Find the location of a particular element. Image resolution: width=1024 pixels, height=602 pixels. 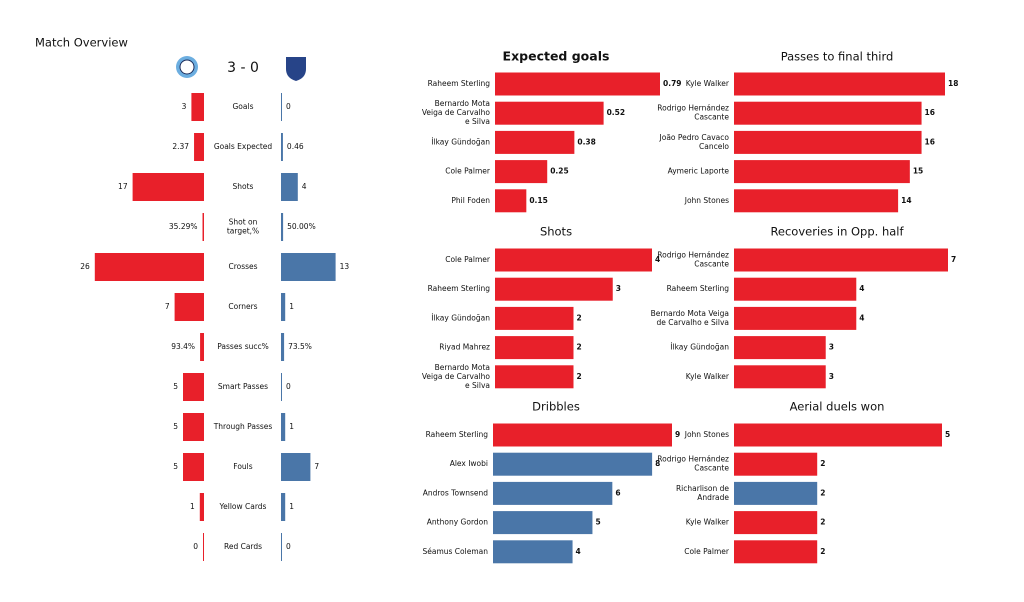

player-label: John Stones is located at coordinates (706, 200).